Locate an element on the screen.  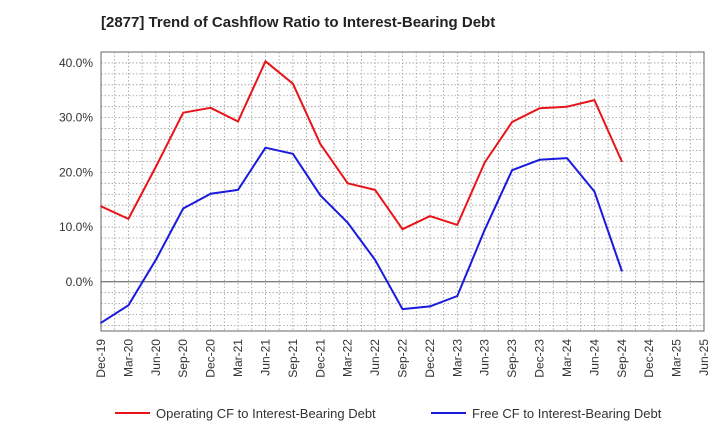
x-tick-label: Jun-22 is located at coordinates (375, 357).